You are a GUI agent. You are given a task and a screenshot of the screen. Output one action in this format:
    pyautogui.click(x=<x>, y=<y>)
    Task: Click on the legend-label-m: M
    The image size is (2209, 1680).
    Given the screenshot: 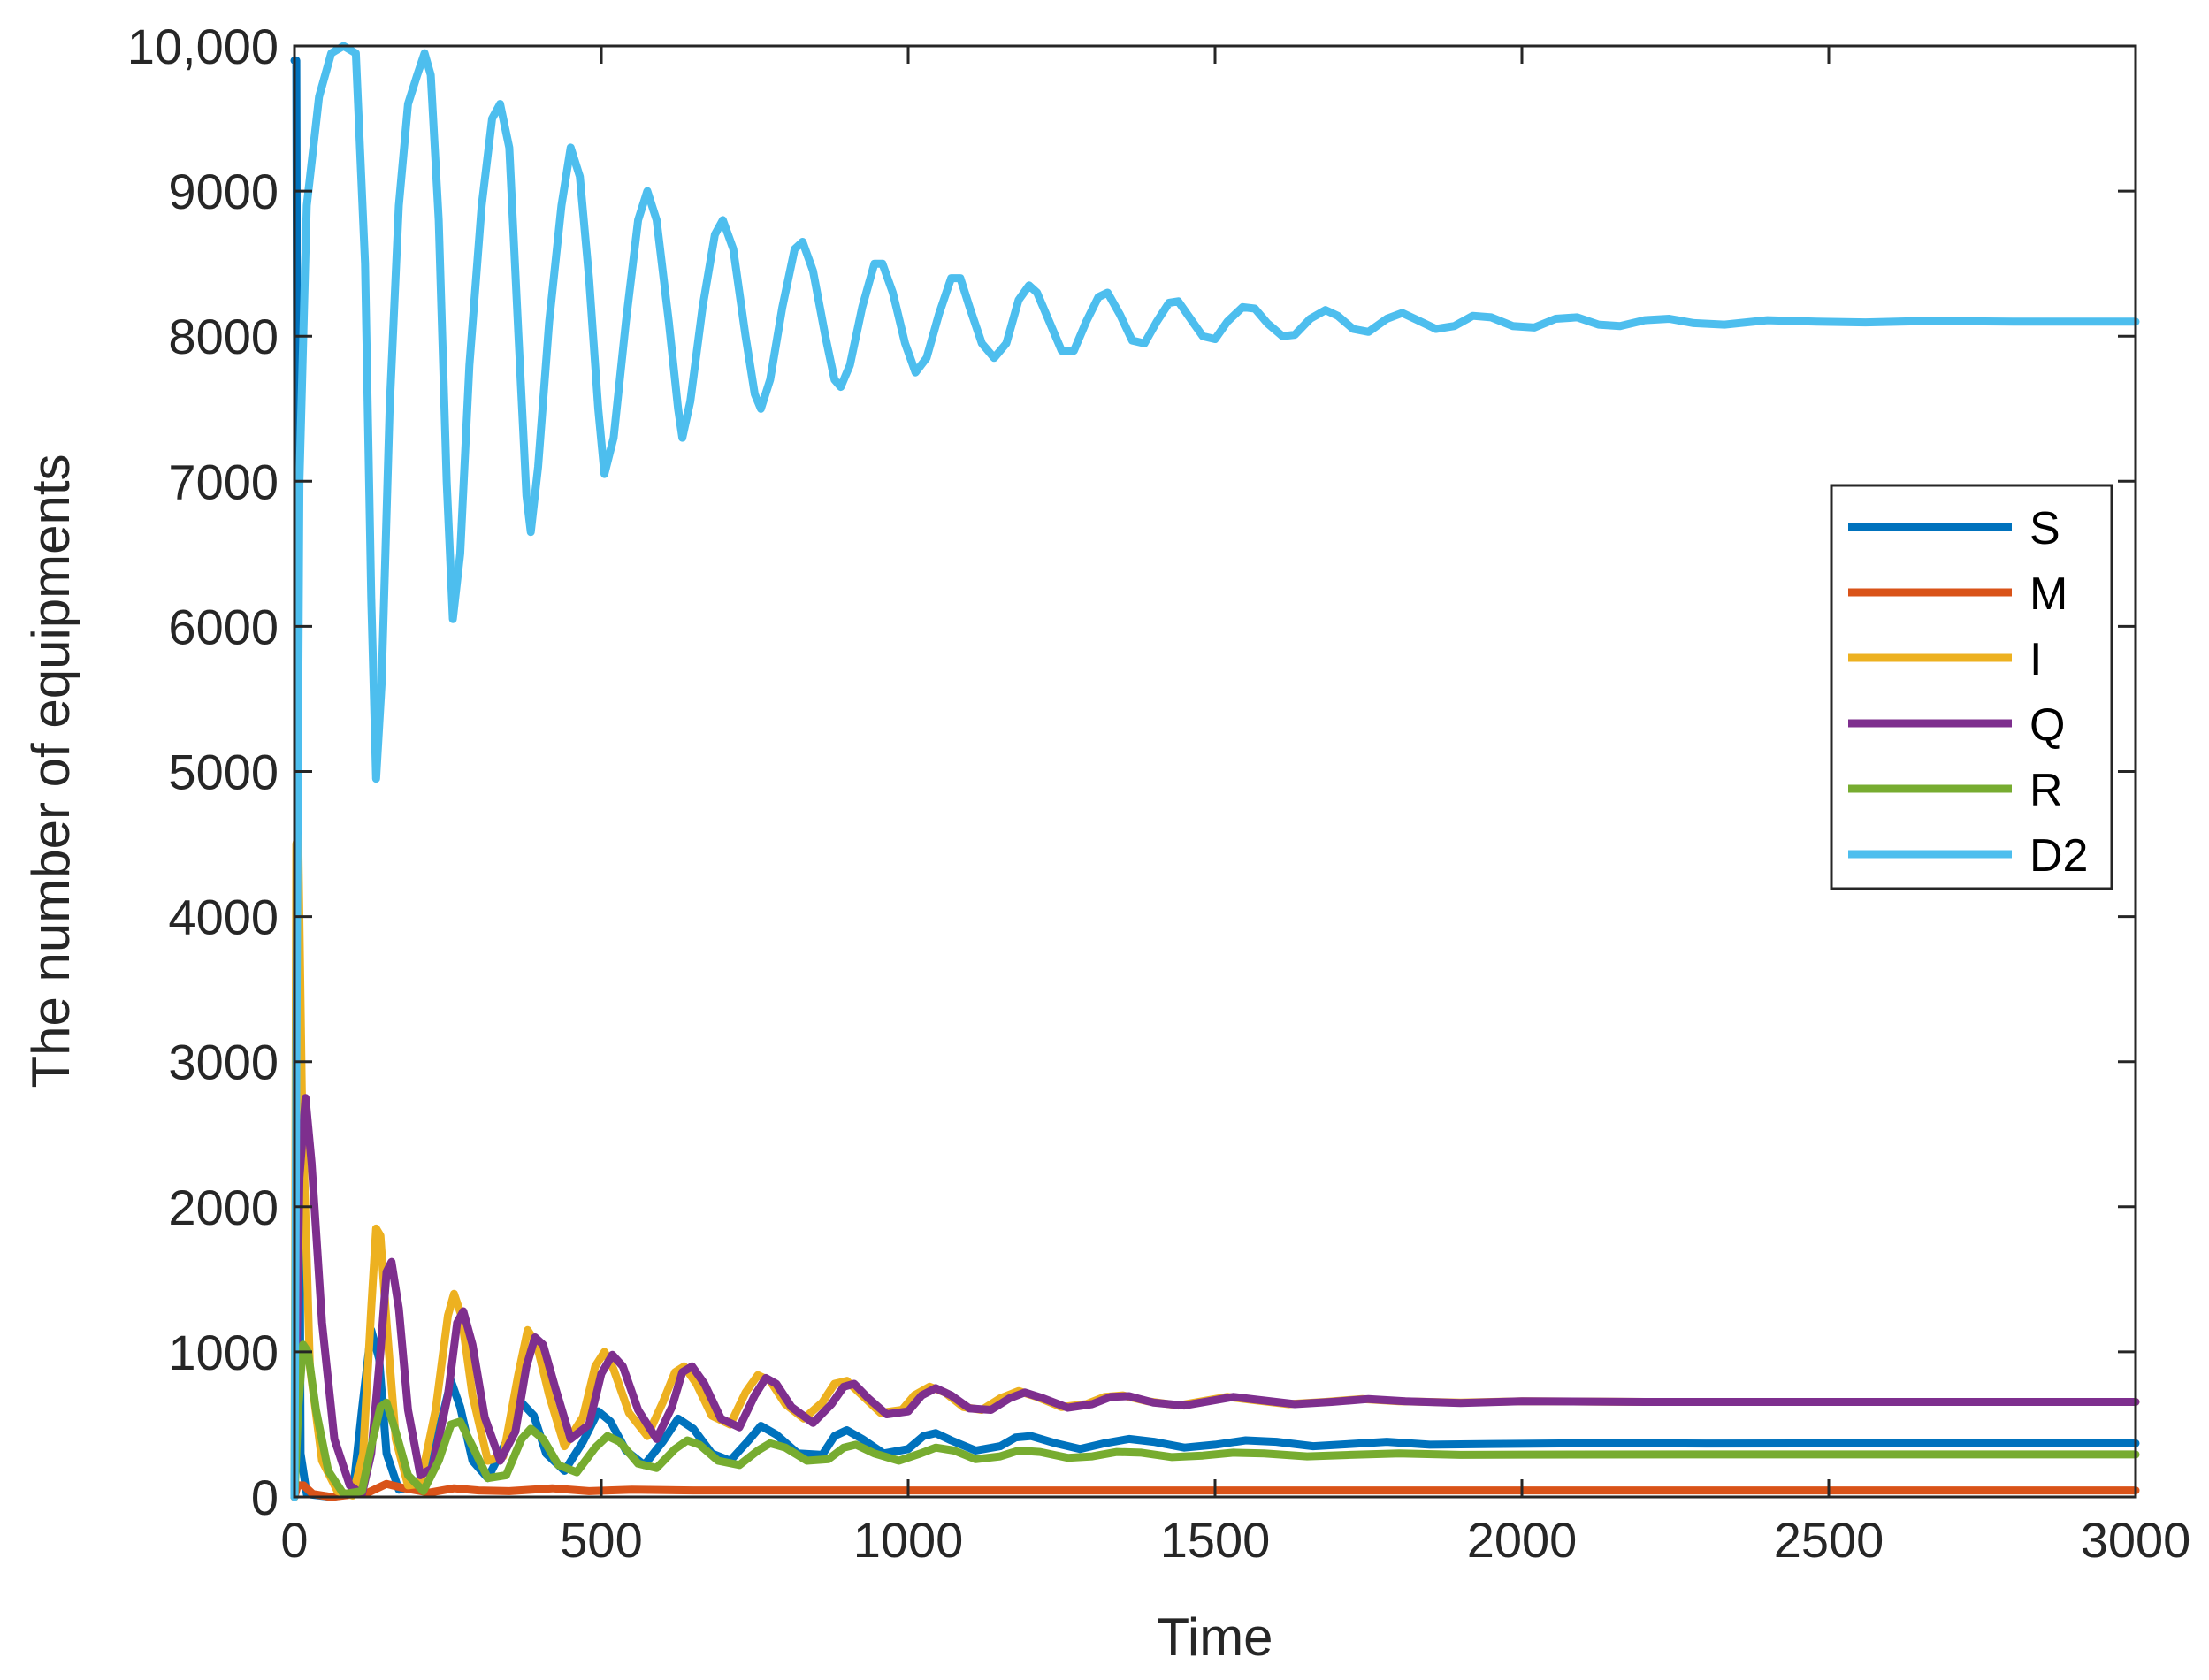 What is the action you would take?
    pyautogui.click(x=2048, y=594)
    